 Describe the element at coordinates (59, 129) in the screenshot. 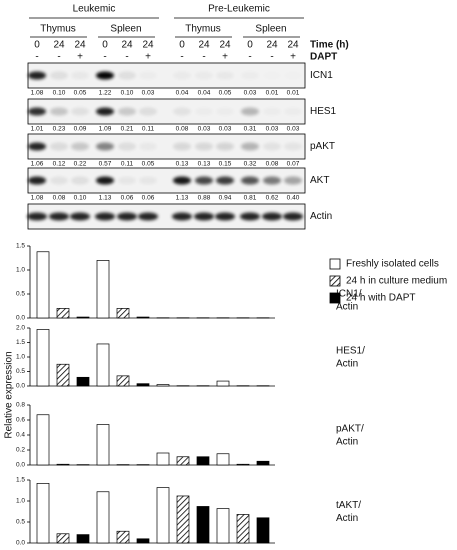

I see `quant-label: 0.23` at that location.